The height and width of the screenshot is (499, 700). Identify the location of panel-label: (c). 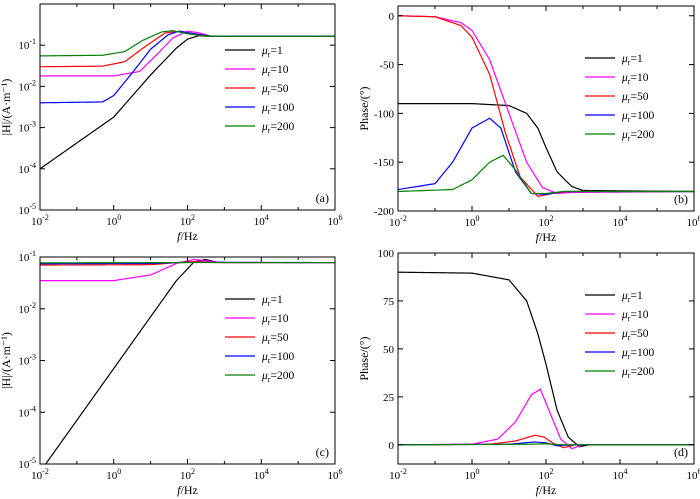
(322, 452).